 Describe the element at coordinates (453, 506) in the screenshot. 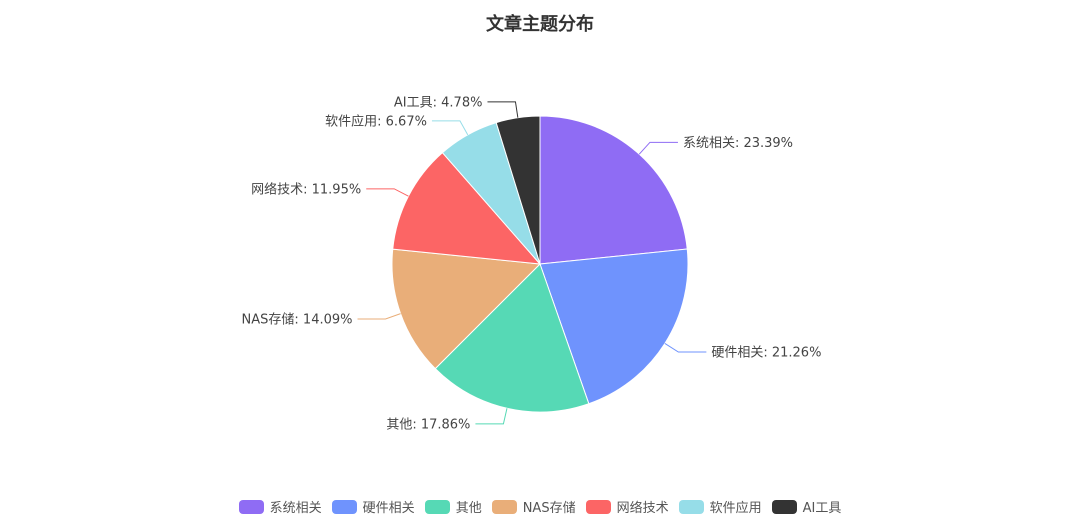

I see `legend-item-2: 其他` at that location.